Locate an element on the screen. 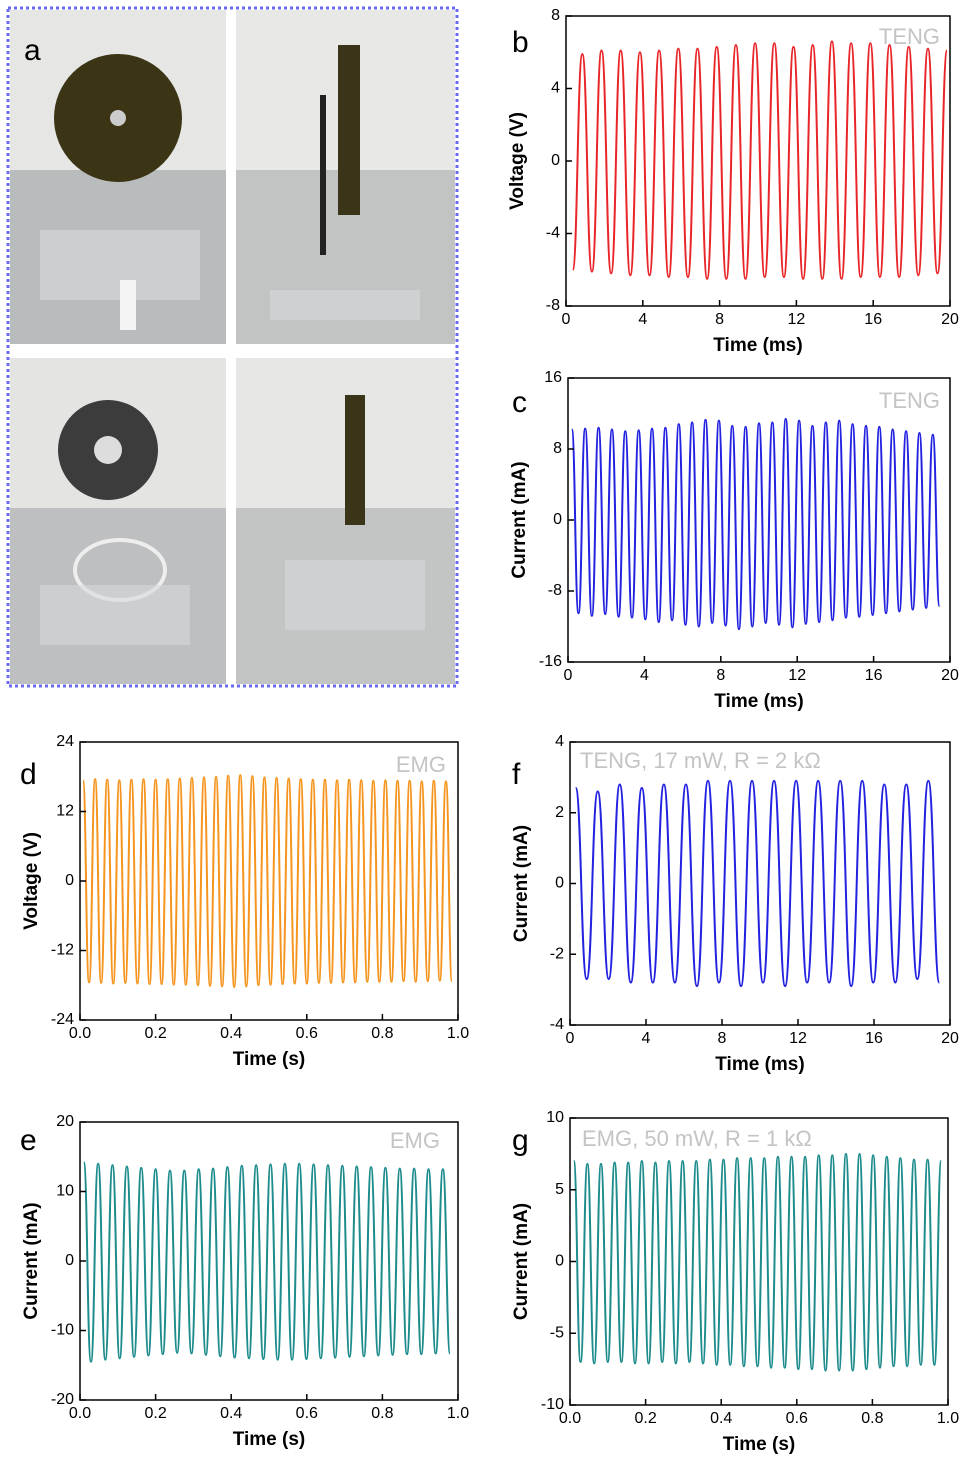 This screenshot has width=965, height=1465. y-tick-label: -5 is located at coordinates (557, 1332).